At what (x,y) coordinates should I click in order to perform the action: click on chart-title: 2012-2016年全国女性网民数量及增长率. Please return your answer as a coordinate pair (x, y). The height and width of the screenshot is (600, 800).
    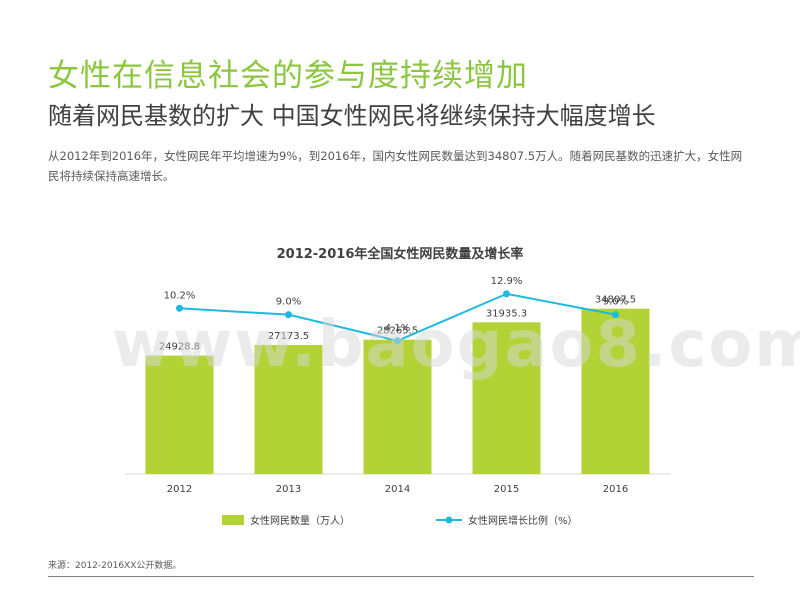
    Looking at the image, I should click on (400, 254).